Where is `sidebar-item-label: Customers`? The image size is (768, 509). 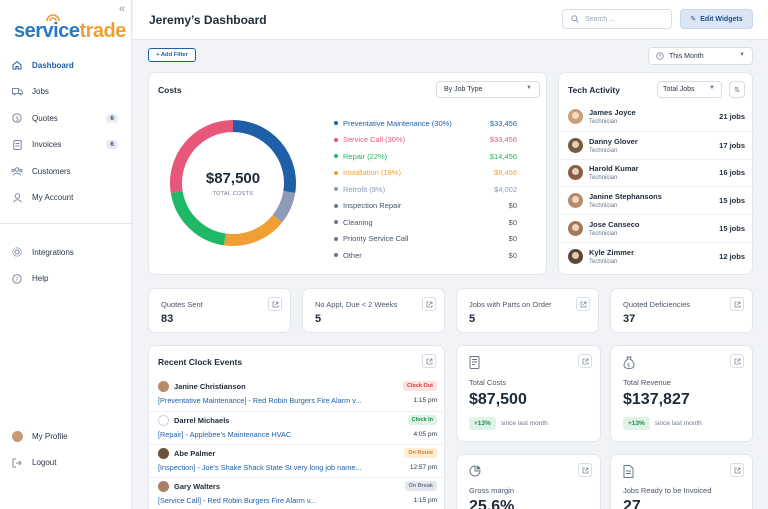 sidebar-item-label: Customers is located at coordinates (51, 171).